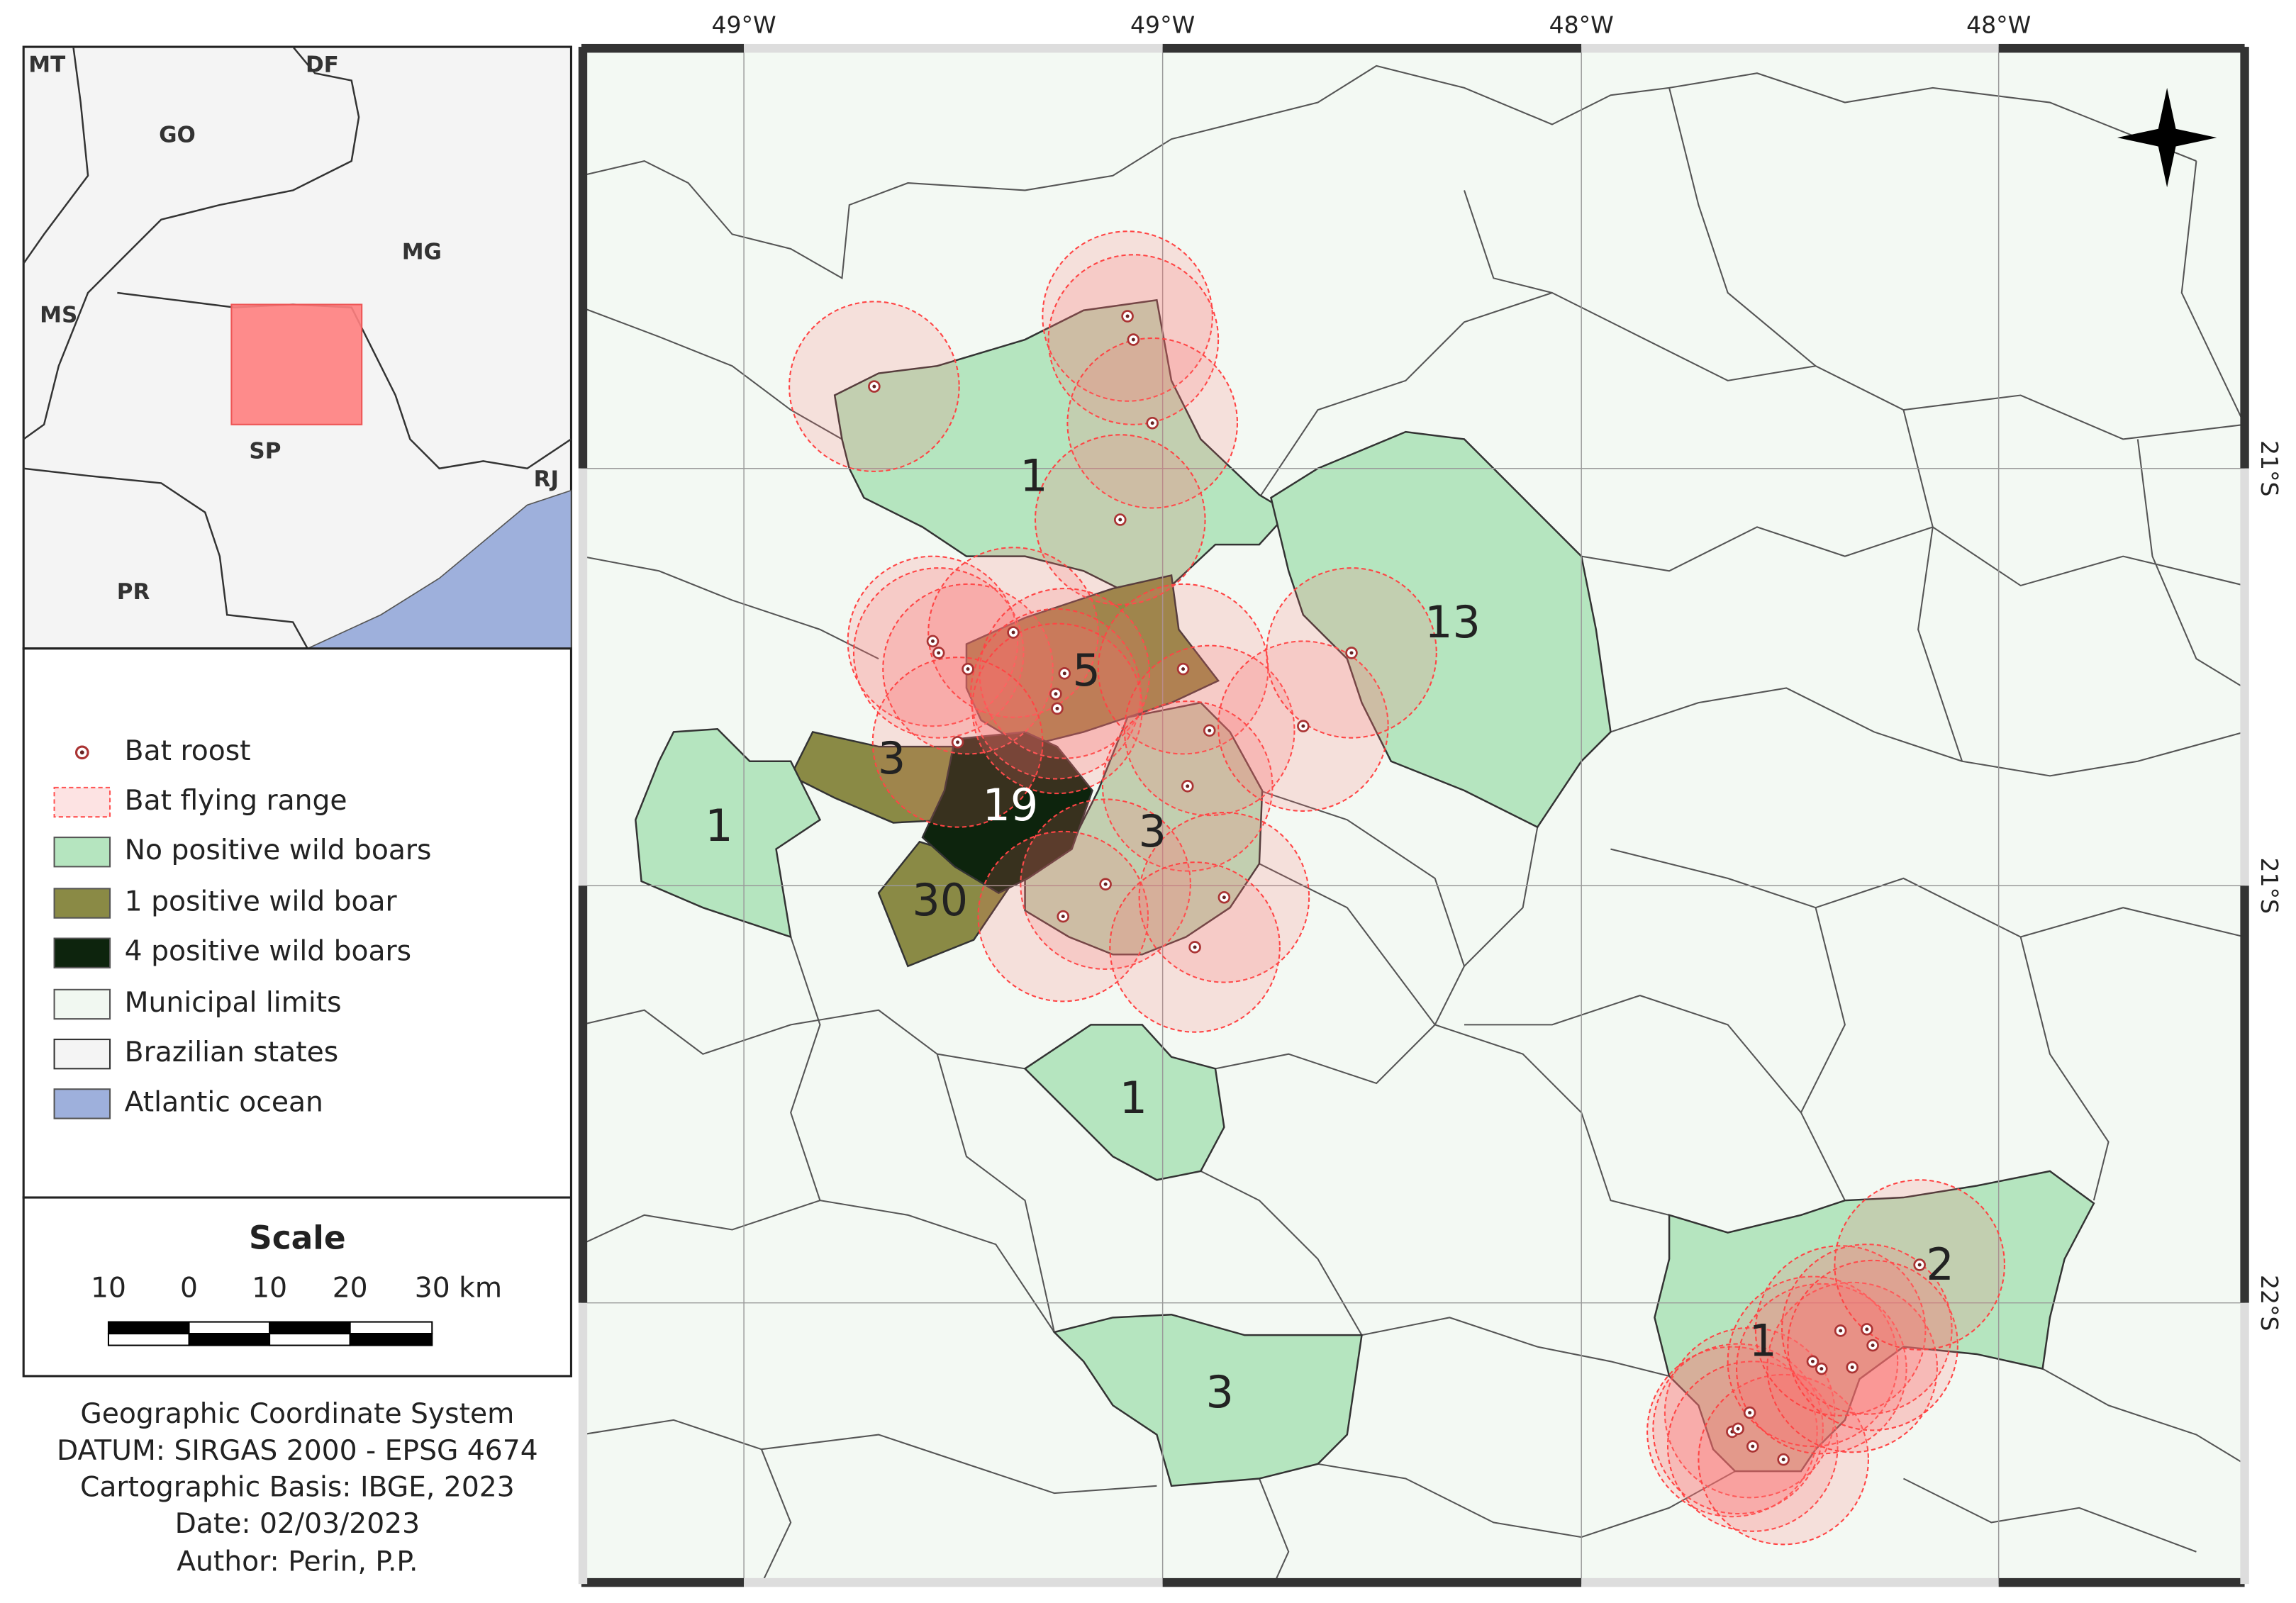 This screenshot has width=2296, height=1603. I want to click on info-line: DATUM: SIRGAS 2000 - EPSG 4674, so click(297, 1451).